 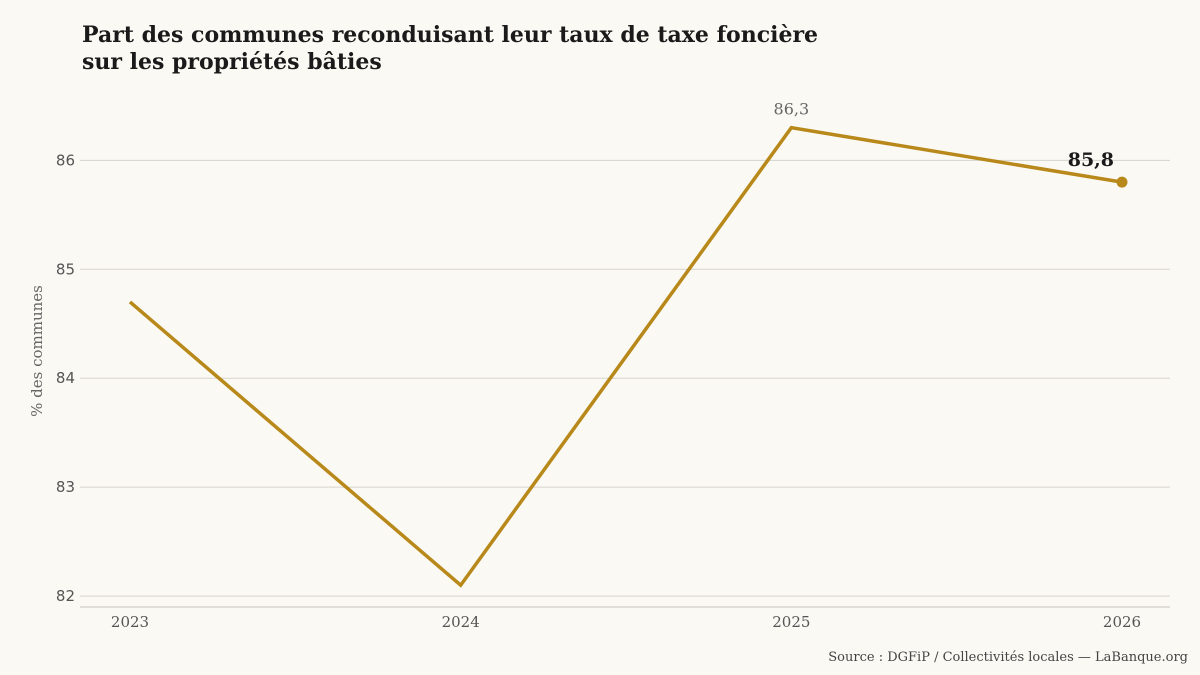 What do you see at coordinates (65, 596) in the screenshot?
I see `y-tick-label: 82` at bounding box center [65, 596].